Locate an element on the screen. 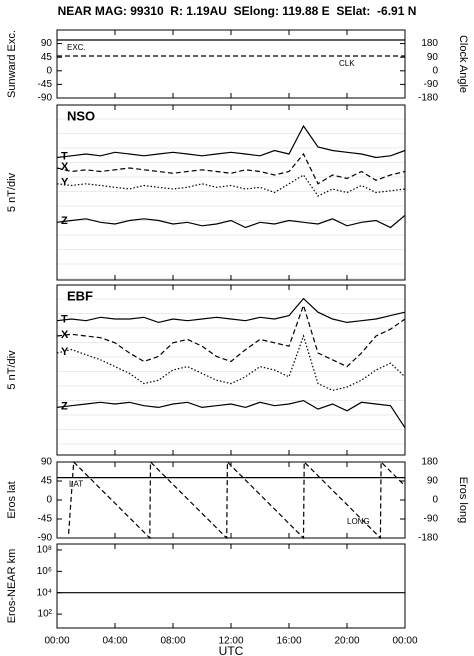  x-tick-label: 16:00 is located at coordinates (288, 641).